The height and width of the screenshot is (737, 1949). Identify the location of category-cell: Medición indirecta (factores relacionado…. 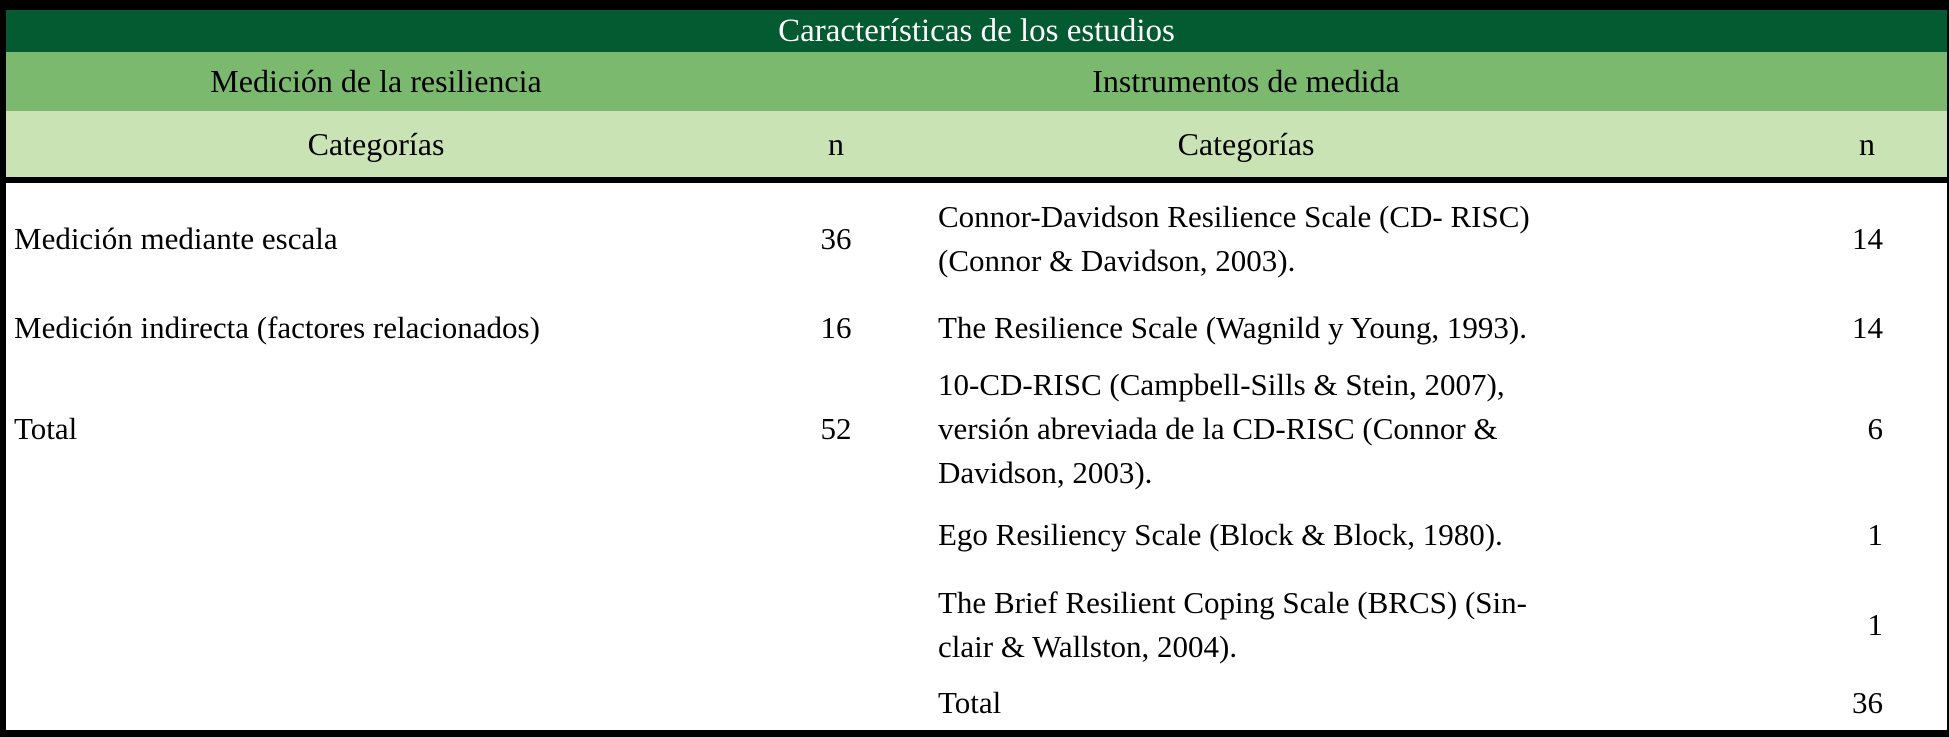
(277, 327).